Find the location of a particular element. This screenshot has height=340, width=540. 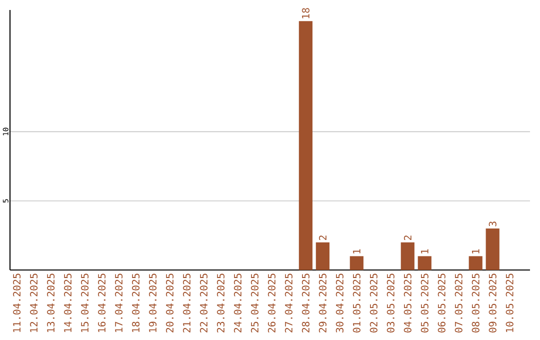

x-tick-label: 28.04.2025 is located at coordinates (306, 303).